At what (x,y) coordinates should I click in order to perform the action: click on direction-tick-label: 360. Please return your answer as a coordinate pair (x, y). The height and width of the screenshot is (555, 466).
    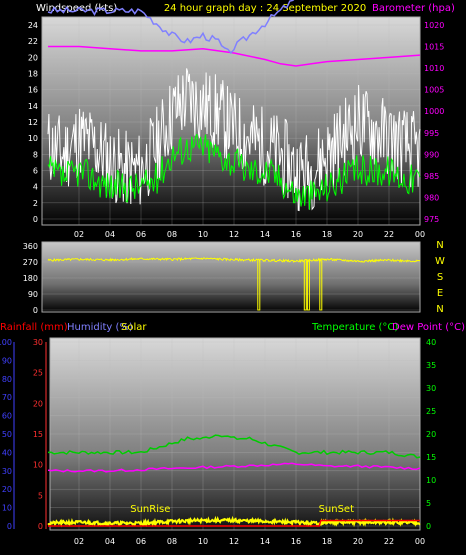
    Looking at the image, I should click on (30, 246).